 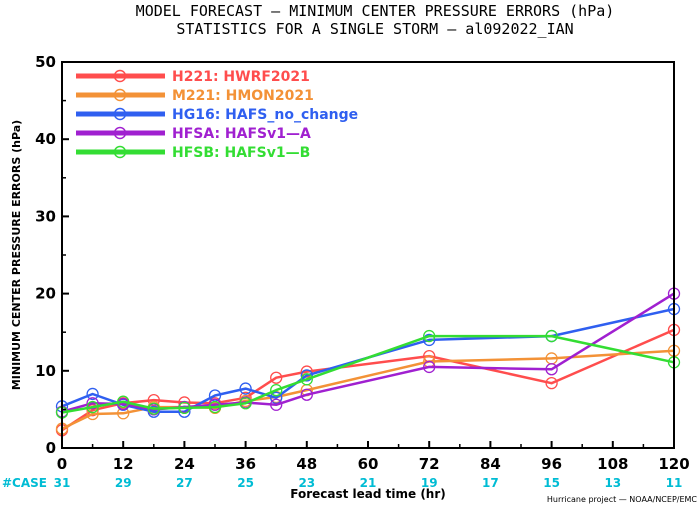 I want to click on case-count: 27, so click(x=184, y=483).